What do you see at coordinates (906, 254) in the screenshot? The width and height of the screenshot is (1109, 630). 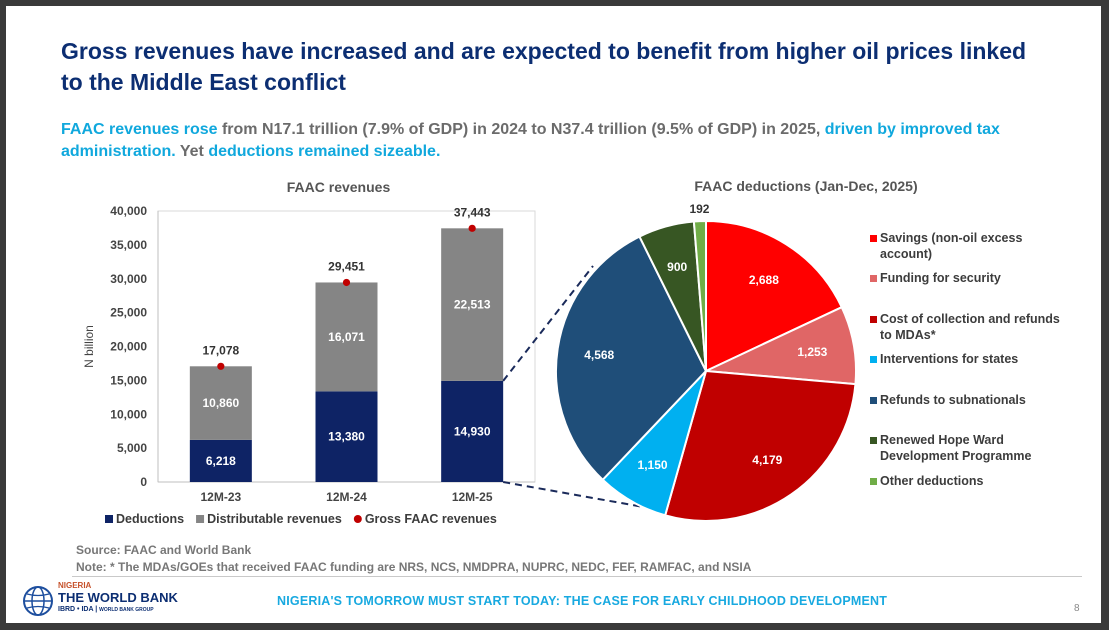 I see `pie-legend-label: account)` at bounding box center [906, 254].